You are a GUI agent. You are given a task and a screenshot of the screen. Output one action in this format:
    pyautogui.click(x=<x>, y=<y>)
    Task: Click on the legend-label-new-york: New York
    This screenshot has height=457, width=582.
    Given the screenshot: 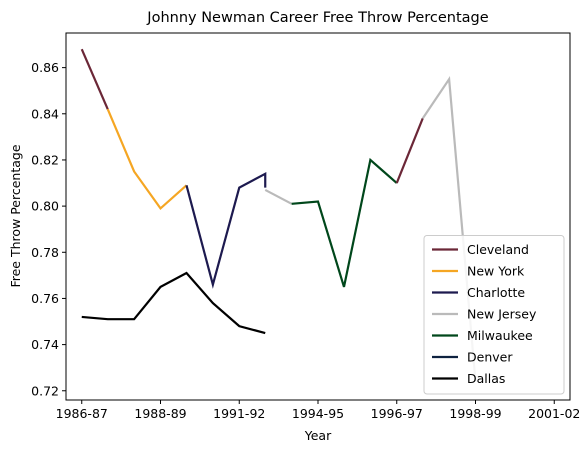 What is the action you would take?
    pyautogui.click(x=496, y=271)
    